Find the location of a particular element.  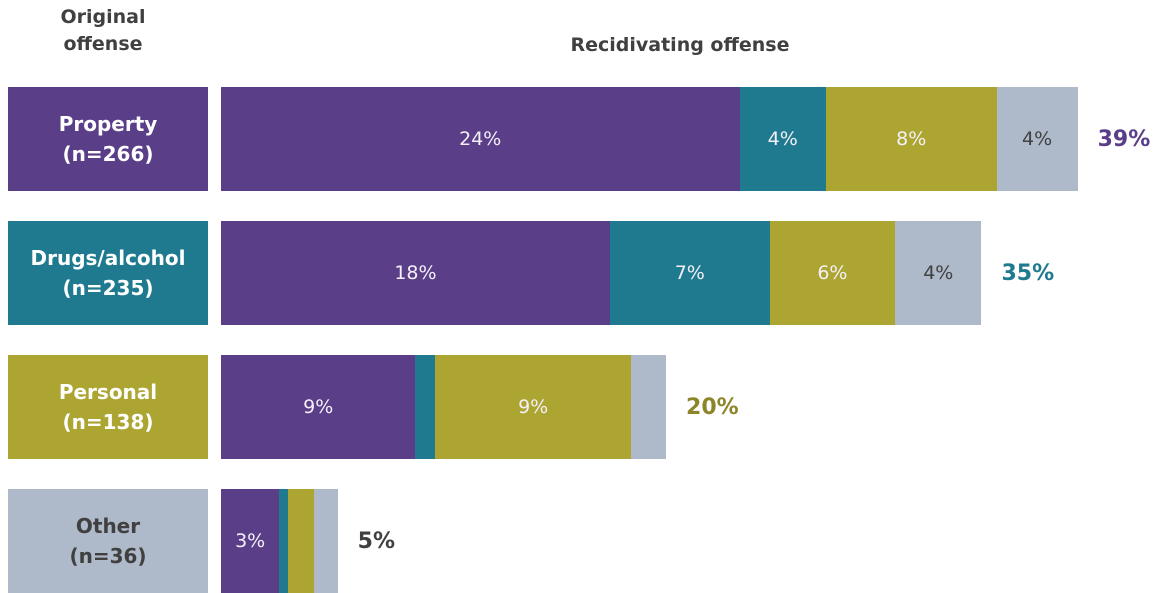

bar-segment: 24% is located at coordinates (480, 139).